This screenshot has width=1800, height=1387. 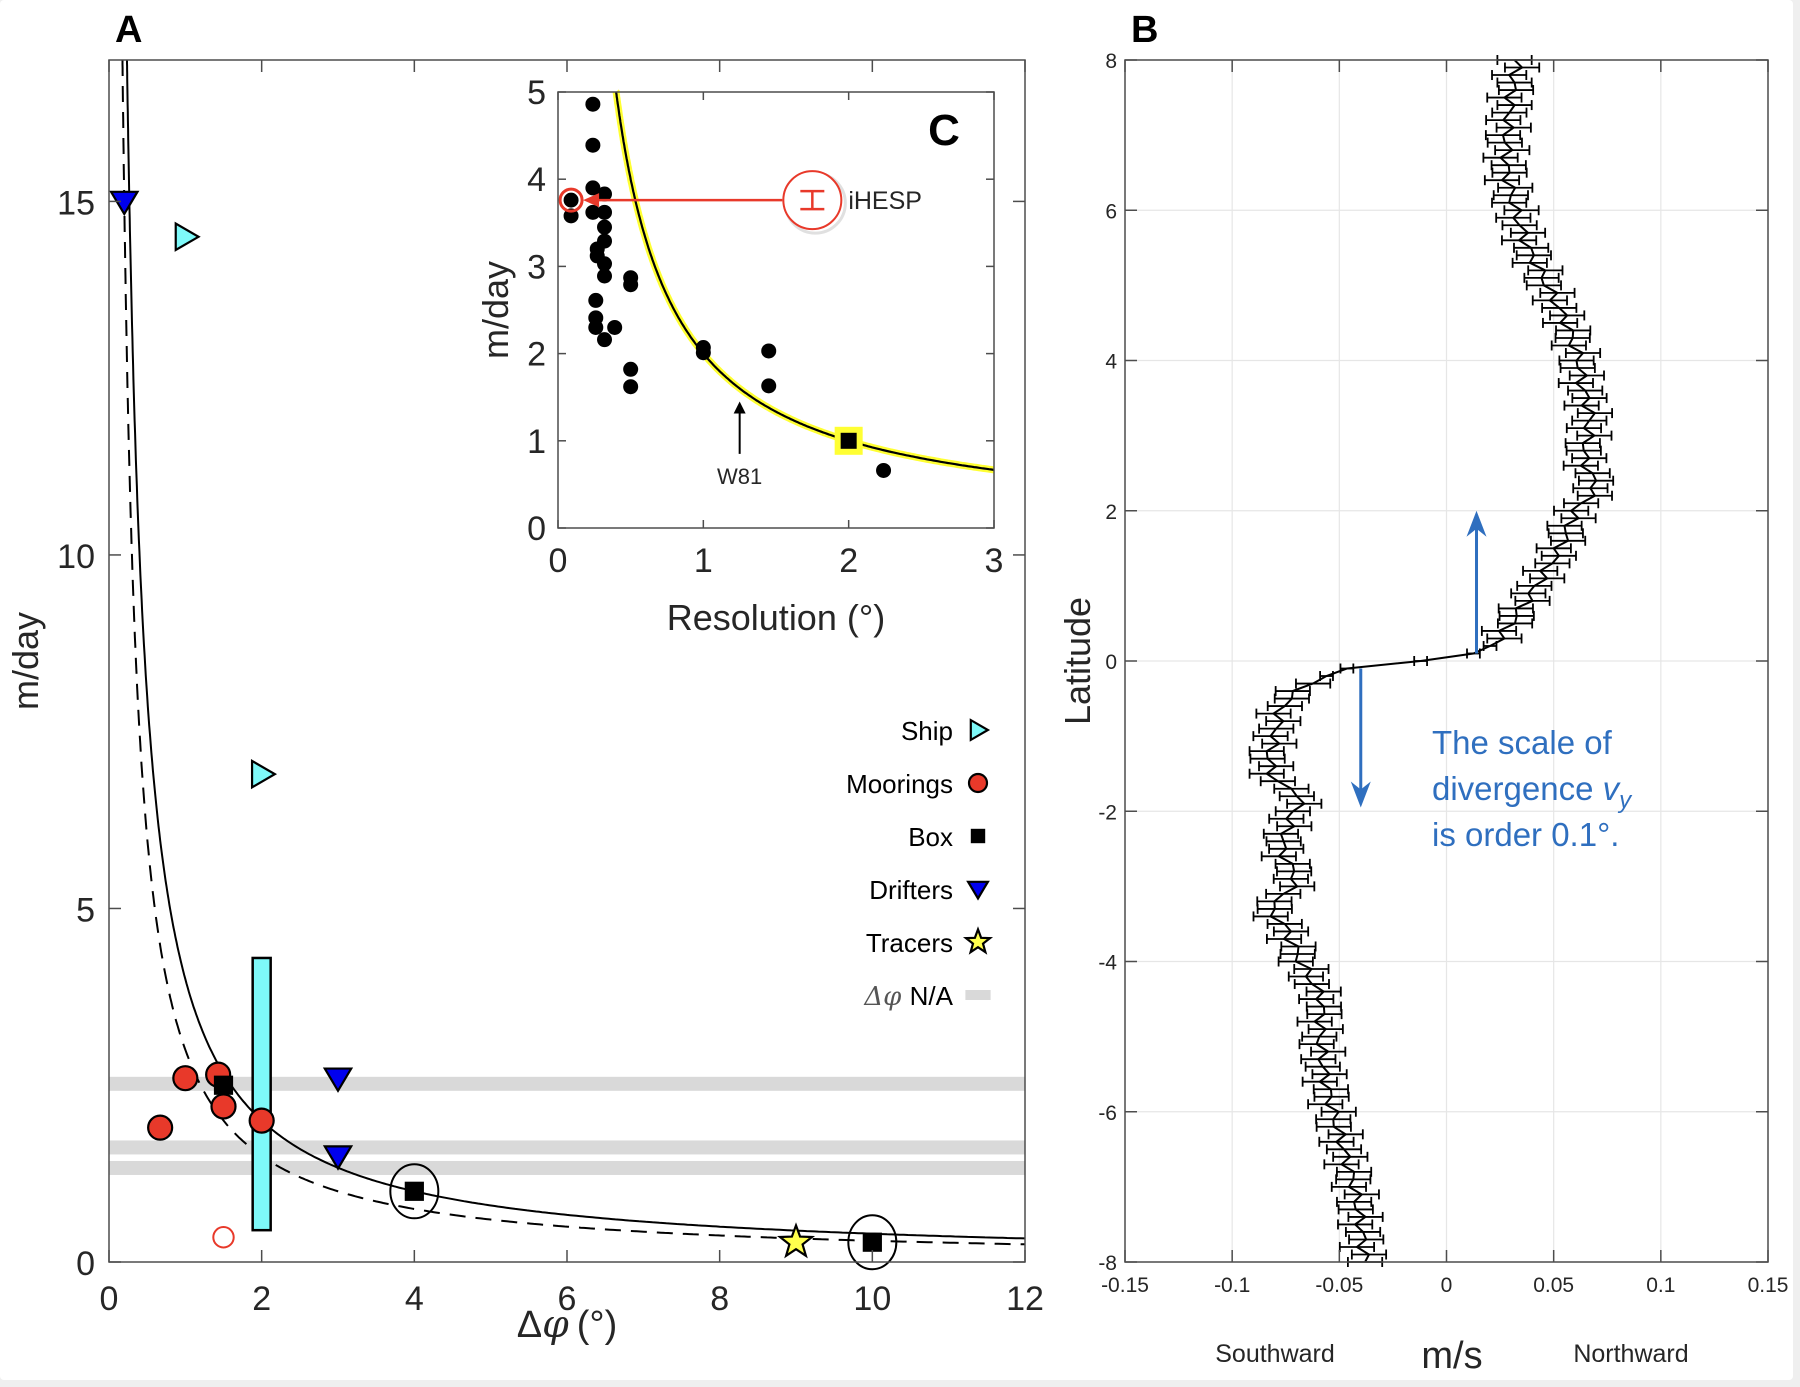 I want to click on ihesp-arrow-head, so click(x=591, y=200).